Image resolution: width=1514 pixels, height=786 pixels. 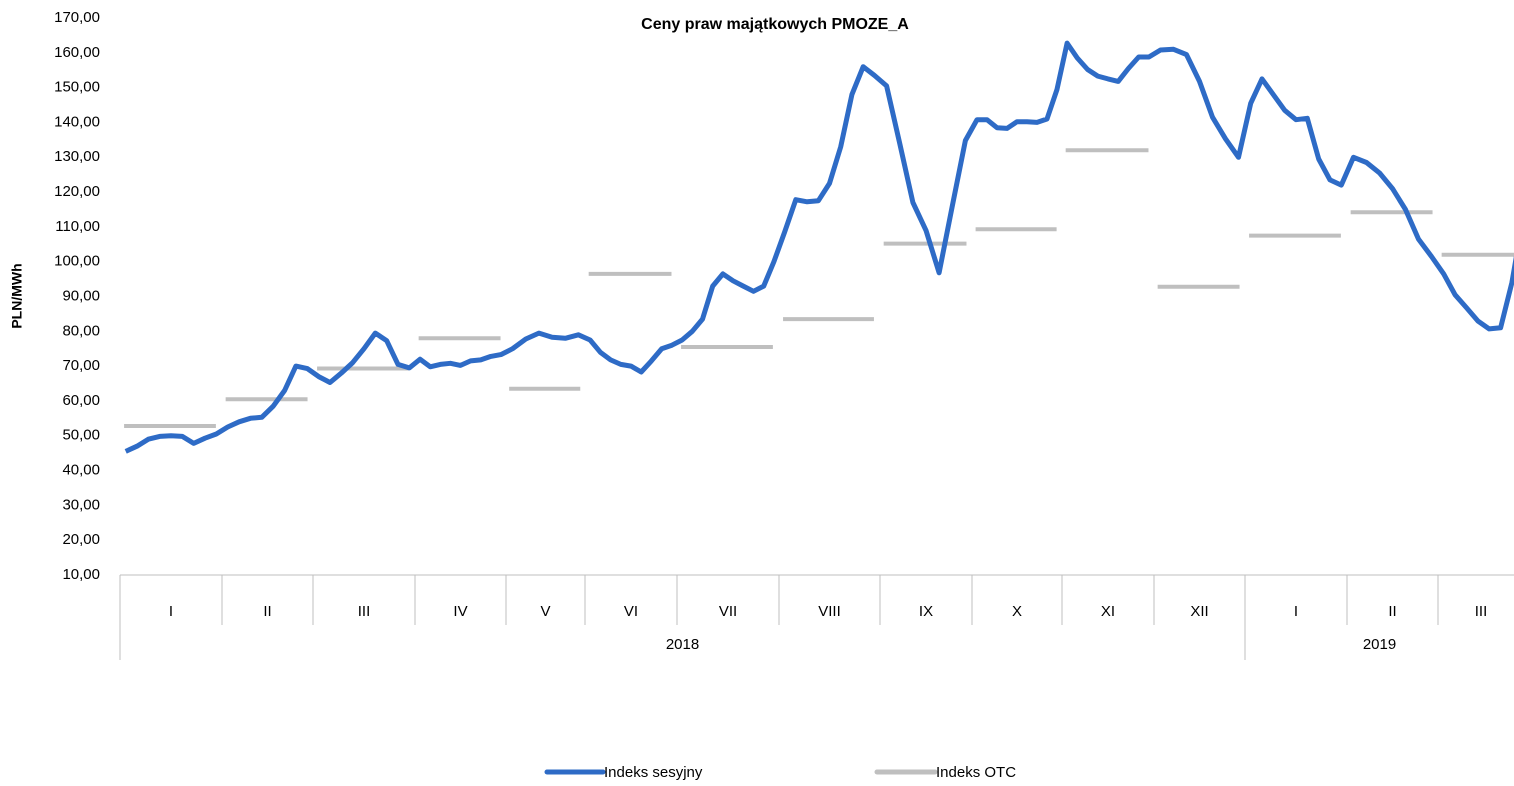 What do you see at coordinates (77, 17) in the screenshot?
I see `y-tick-label: 170,00` at bounding box center [77, 17].